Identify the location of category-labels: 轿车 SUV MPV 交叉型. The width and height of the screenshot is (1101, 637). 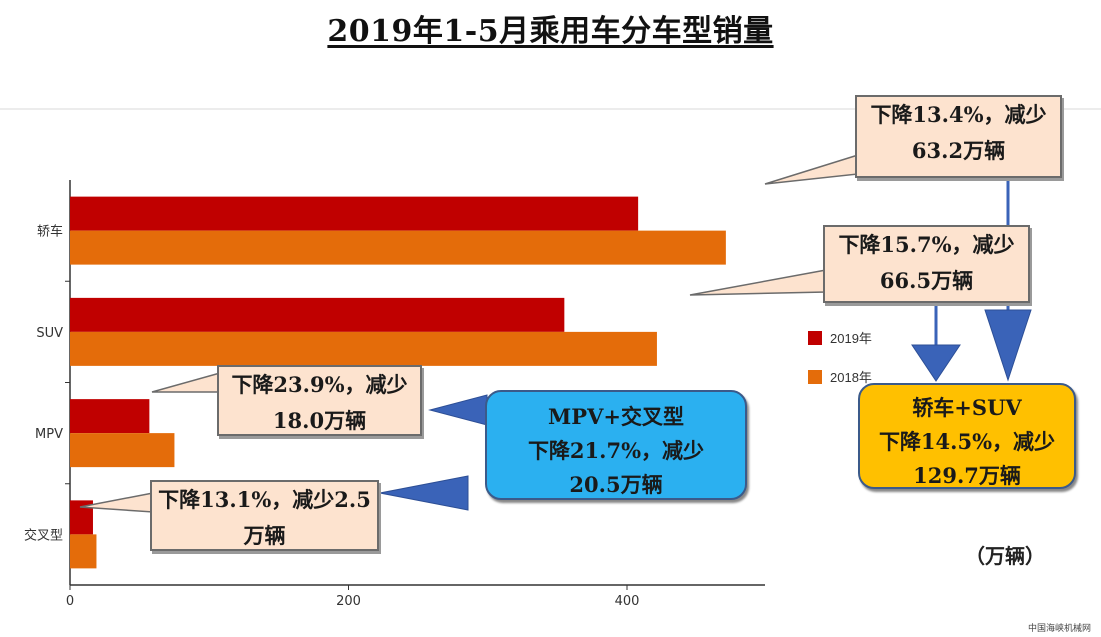
(43, 384).